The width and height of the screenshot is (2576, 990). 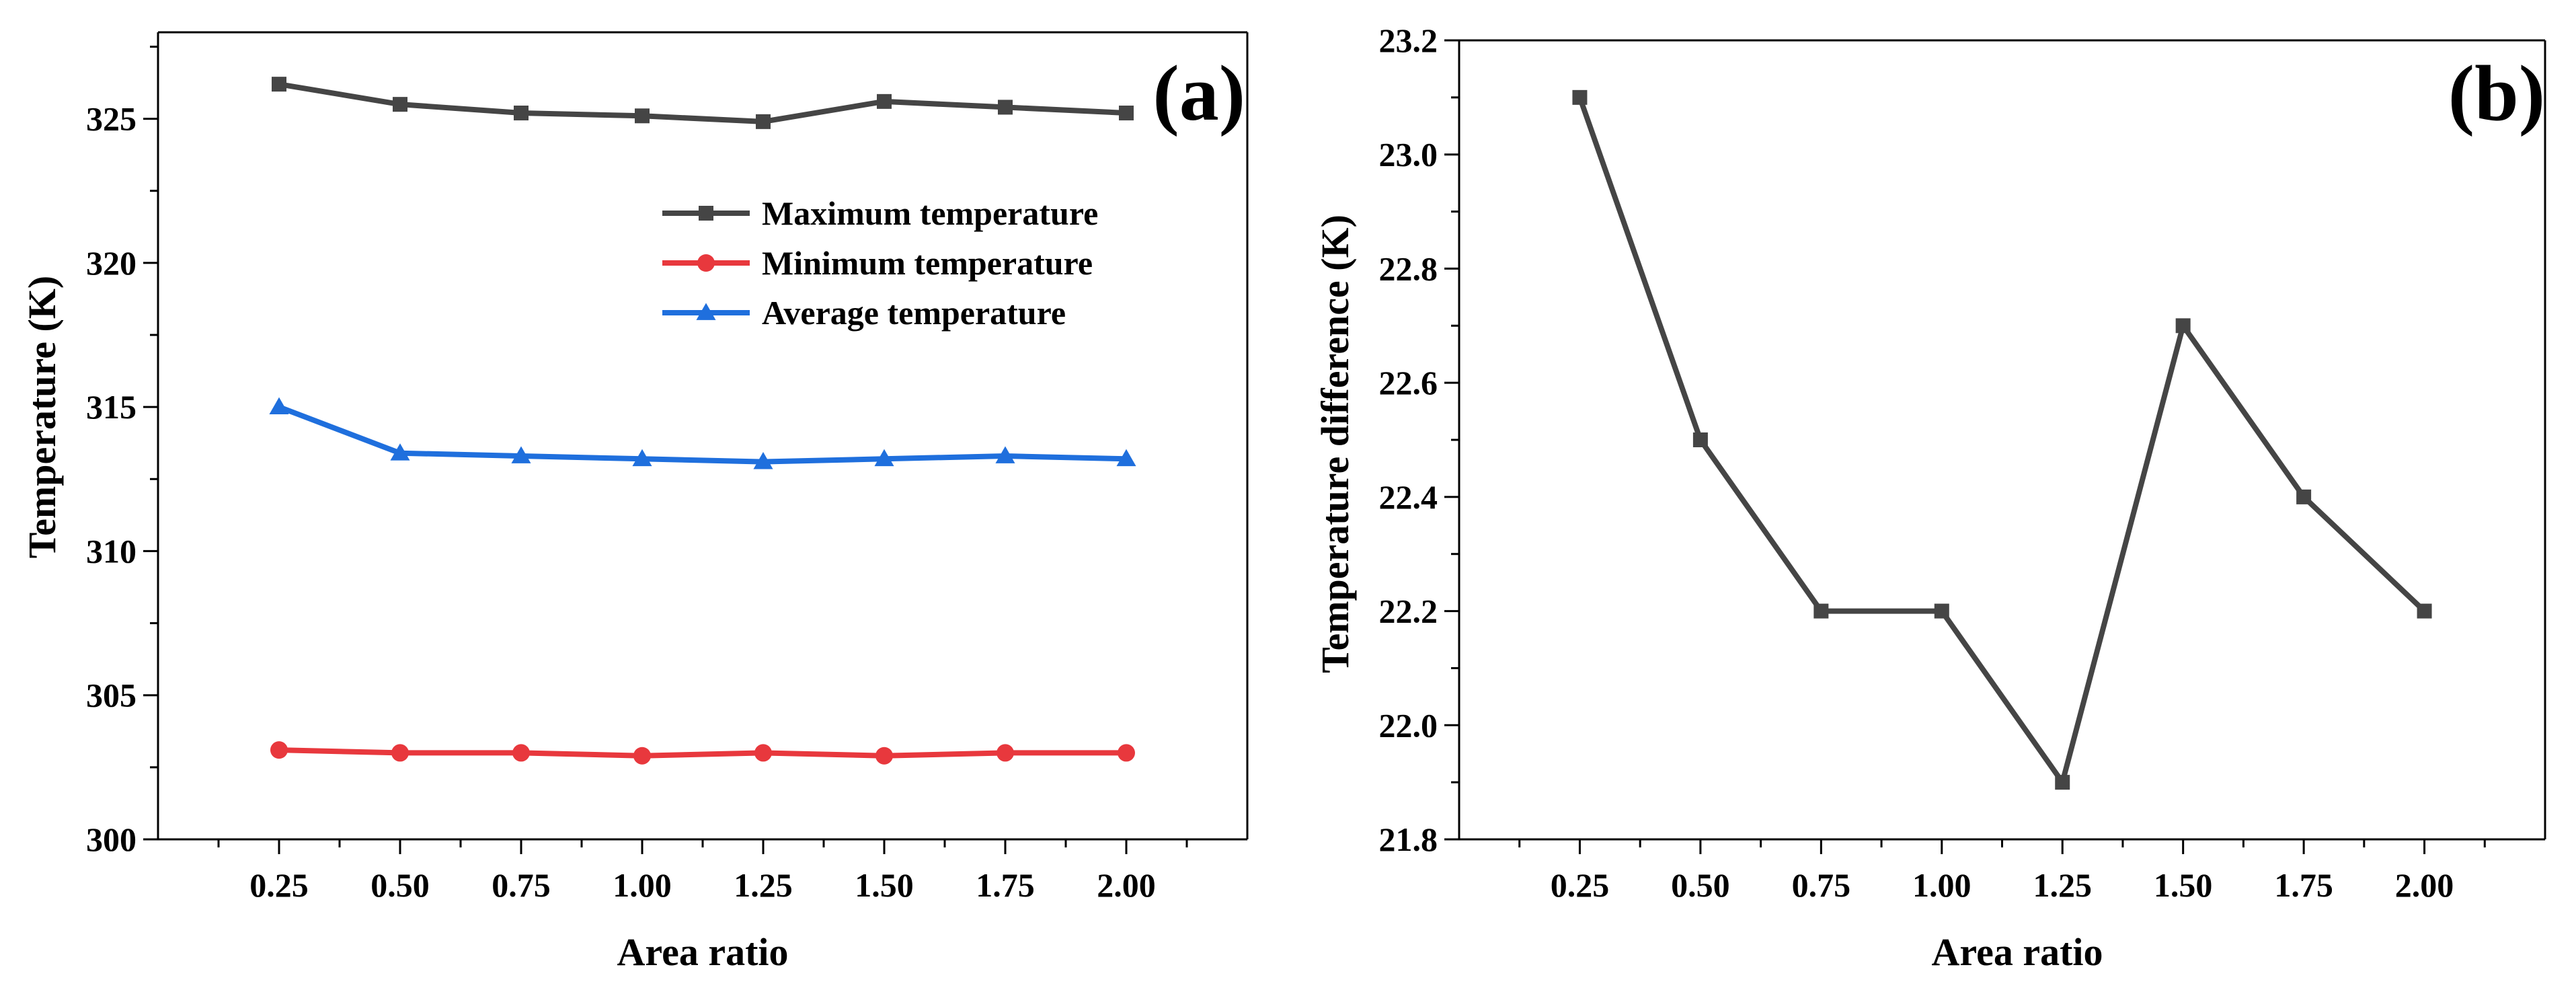 I want to click on legend-item: Maximum temperature, so click(x=880, y=213).